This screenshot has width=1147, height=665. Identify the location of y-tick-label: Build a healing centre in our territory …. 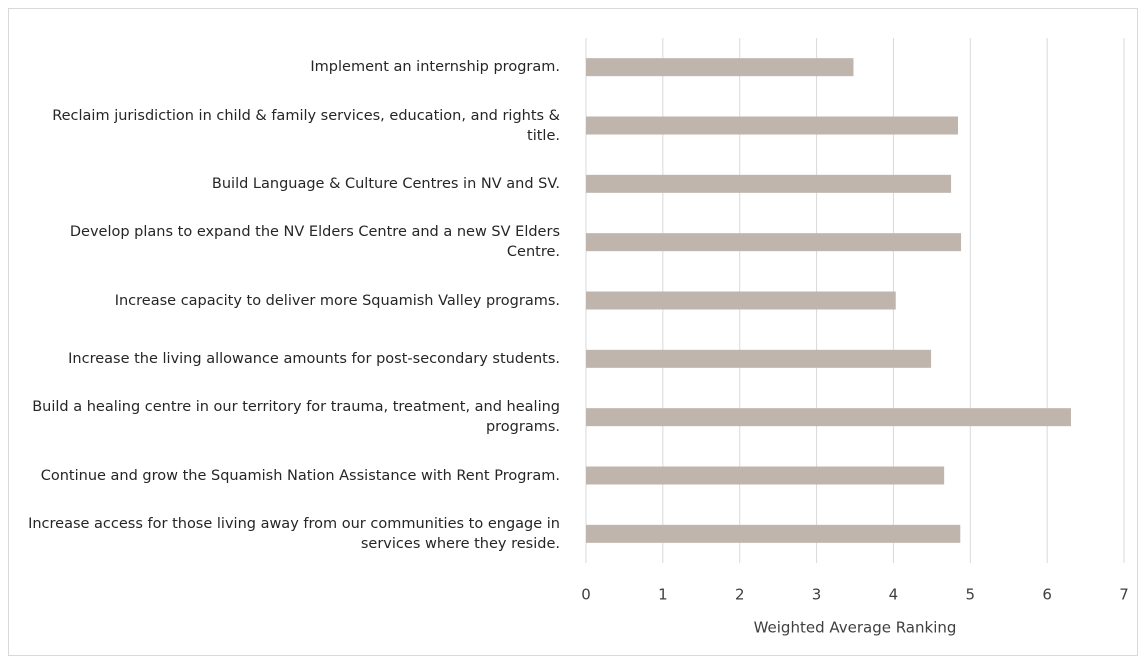
(296, 417).